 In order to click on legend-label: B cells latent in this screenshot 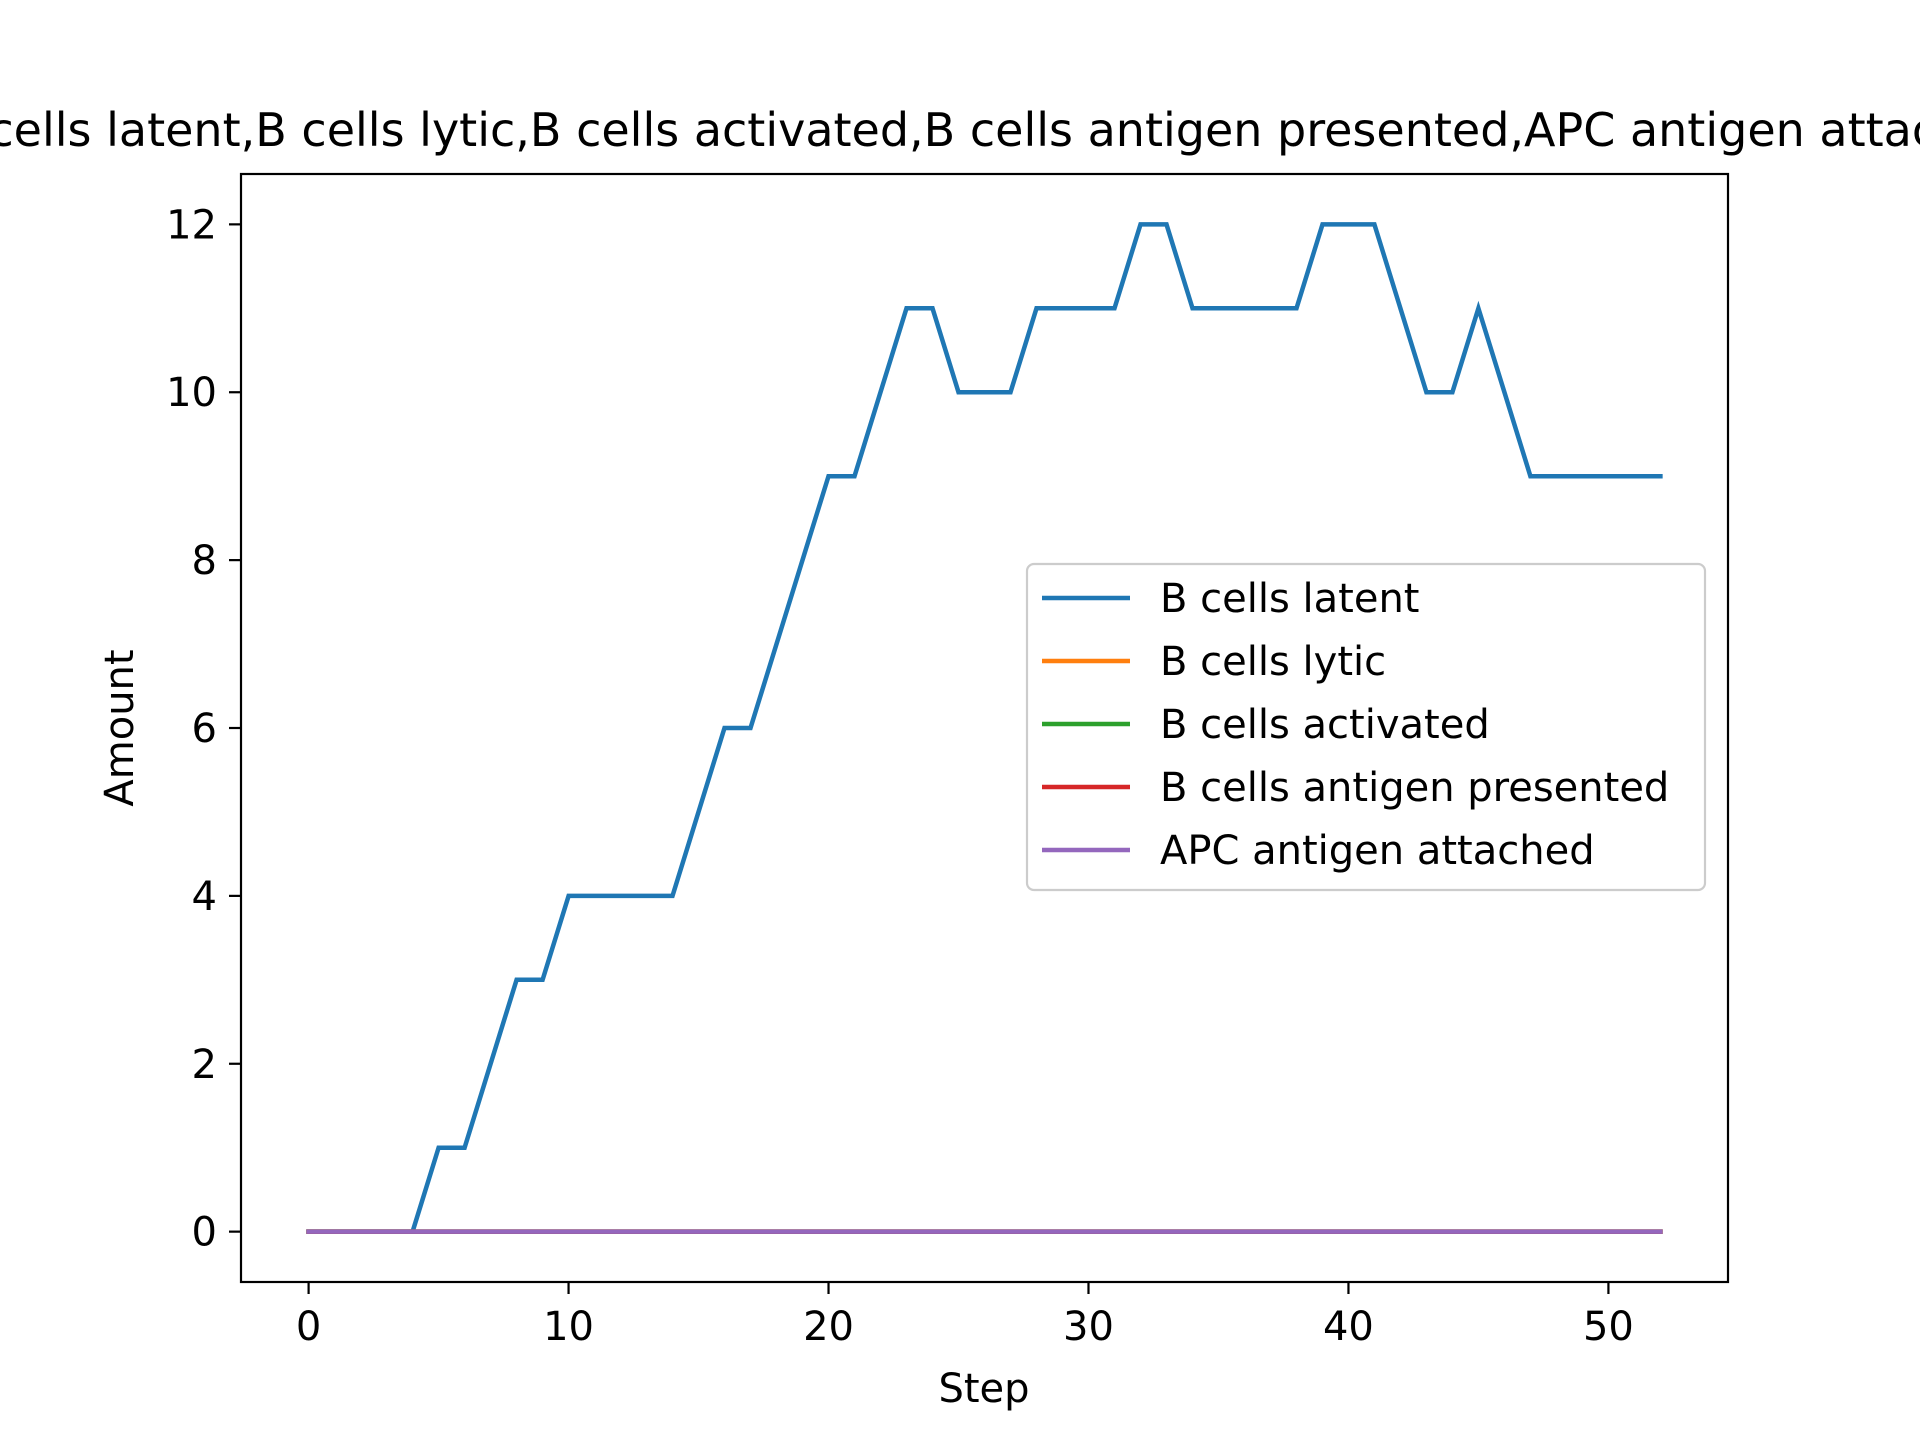, I will do `click(1290, 599)`.